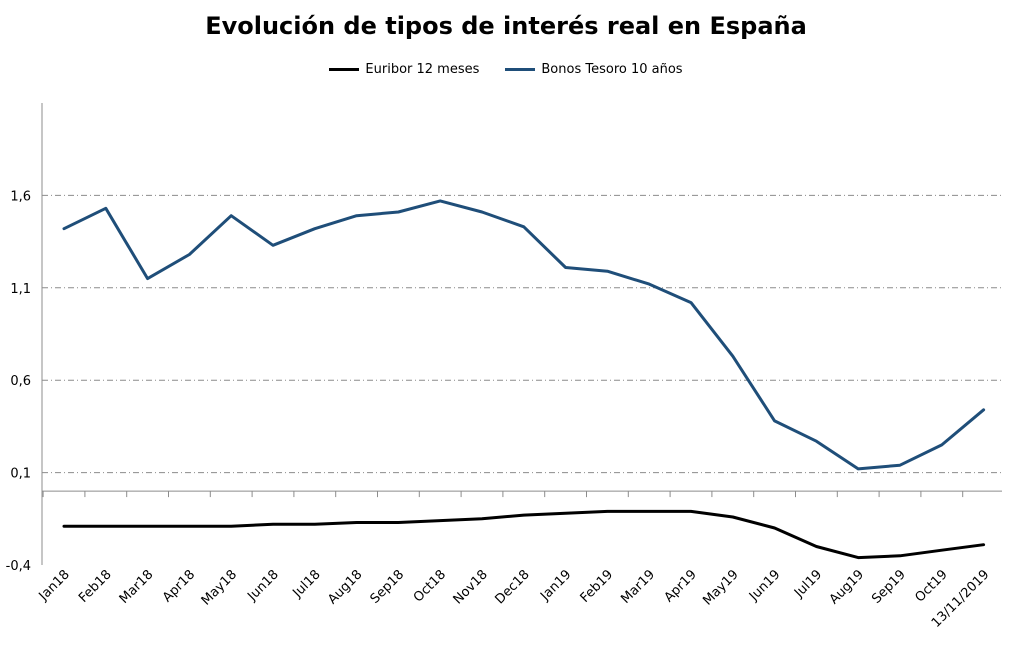 The height and width of the screenshot is (646, 1012). Describe the element at coordinates (20, 474) in the screenshot. I see `y-tick-label: 0,1` at that location.